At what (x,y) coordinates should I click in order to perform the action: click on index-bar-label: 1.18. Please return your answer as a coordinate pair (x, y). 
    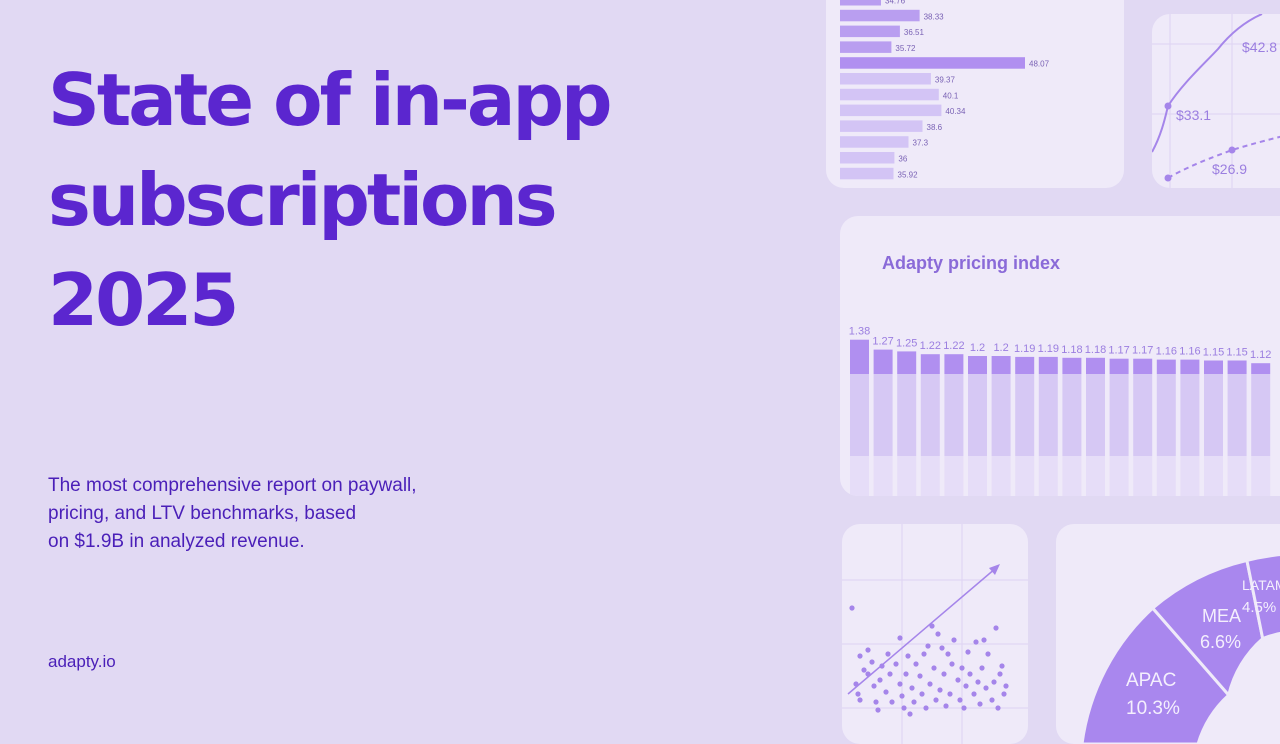
    Looking at the image, I should click on (1095, 350).